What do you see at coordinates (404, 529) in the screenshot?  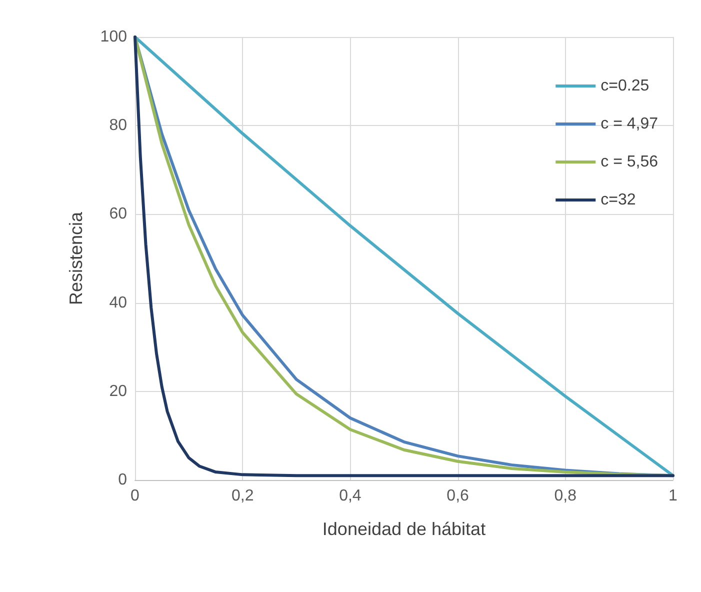 I see `x-axis-title: Idoneidad de hábitat` at bounding box center [404, 529].